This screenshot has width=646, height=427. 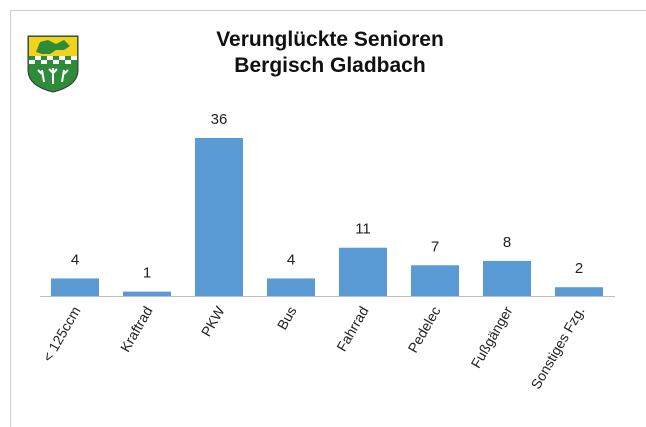 What do you see at coordinates (330, 39) in the screenshot?
I see `chart-title: Verunglückte Senioren` at bounding box center [330, 39].